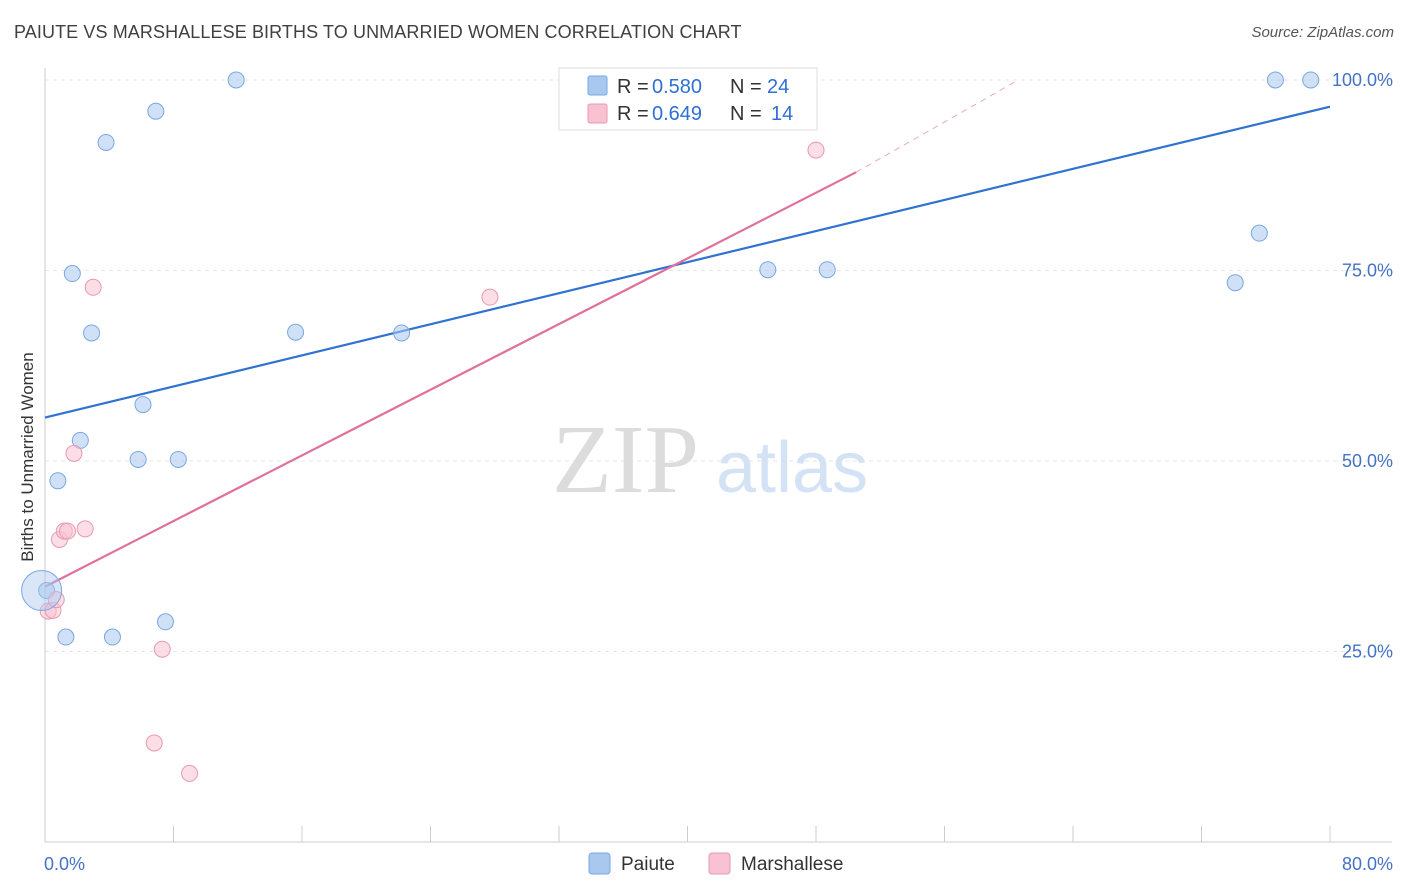 The width and height of the screenshot is (1406, 892). What do you see at coordinates (677, 87) in the screenshot?
I see `legend-r-value-paiute: 0.580` at bounding box center [677, 87].